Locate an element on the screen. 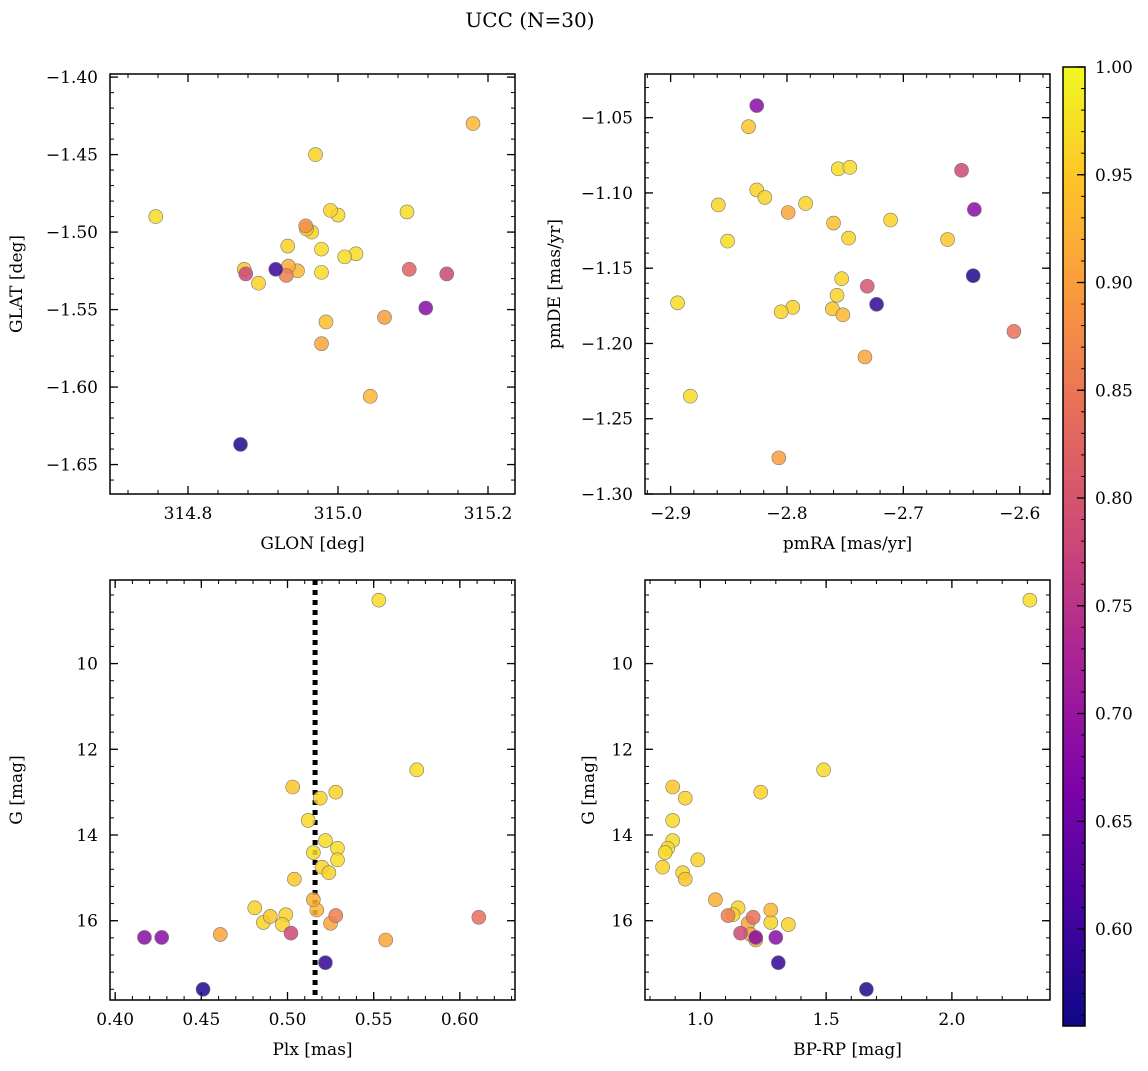 This screenshot has height=1071, width=1148. y-tick-label: −1.45 is located at coordinates (72, 156).